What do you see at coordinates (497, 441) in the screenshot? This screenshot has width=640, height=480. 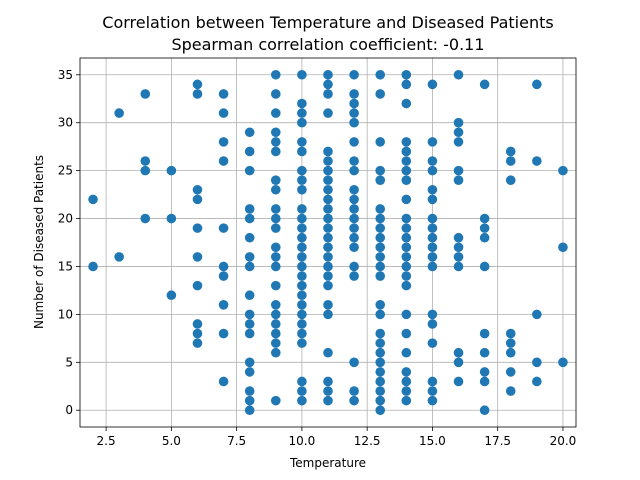 I see `x-tick-label: 17.5` at bounding box center [497, 441].